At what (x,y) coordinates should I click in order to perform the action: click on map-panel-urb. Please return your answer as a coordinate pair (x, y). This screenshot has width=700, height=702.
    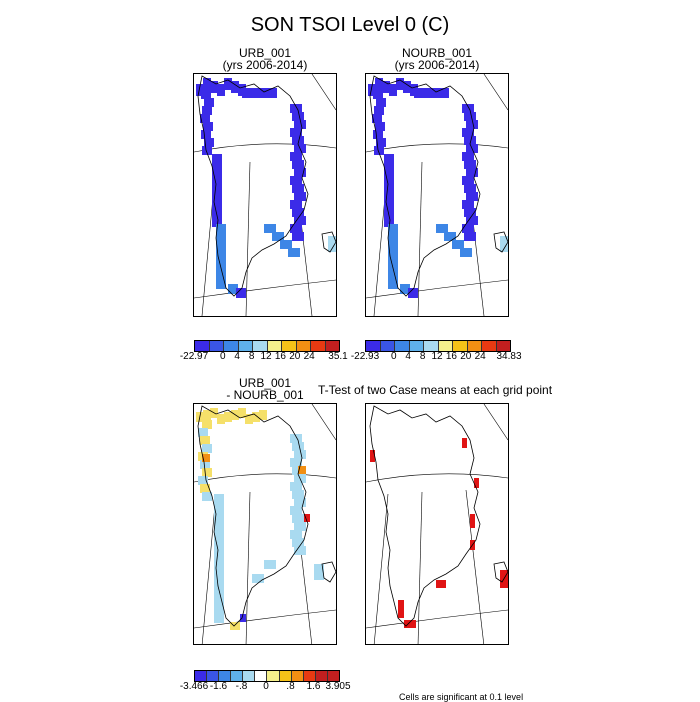
    Looking at the image, I should click on (265, 195).